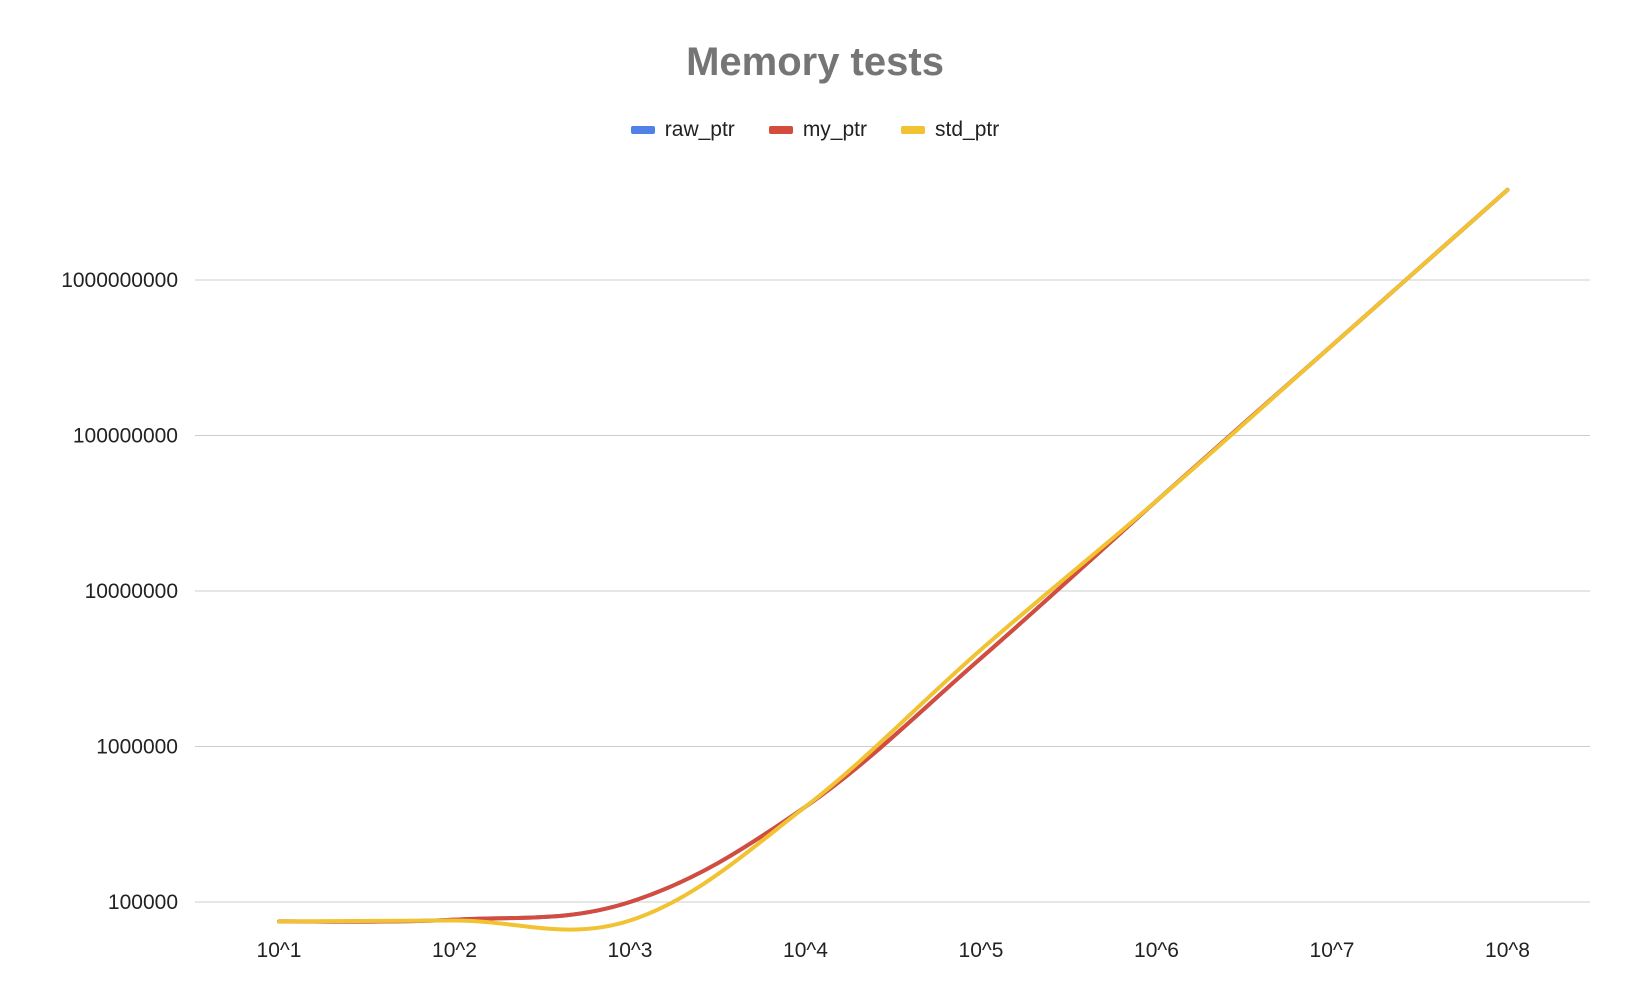  I want to click on legend-item-my-ptr: my_ptr, so click(817, 130).